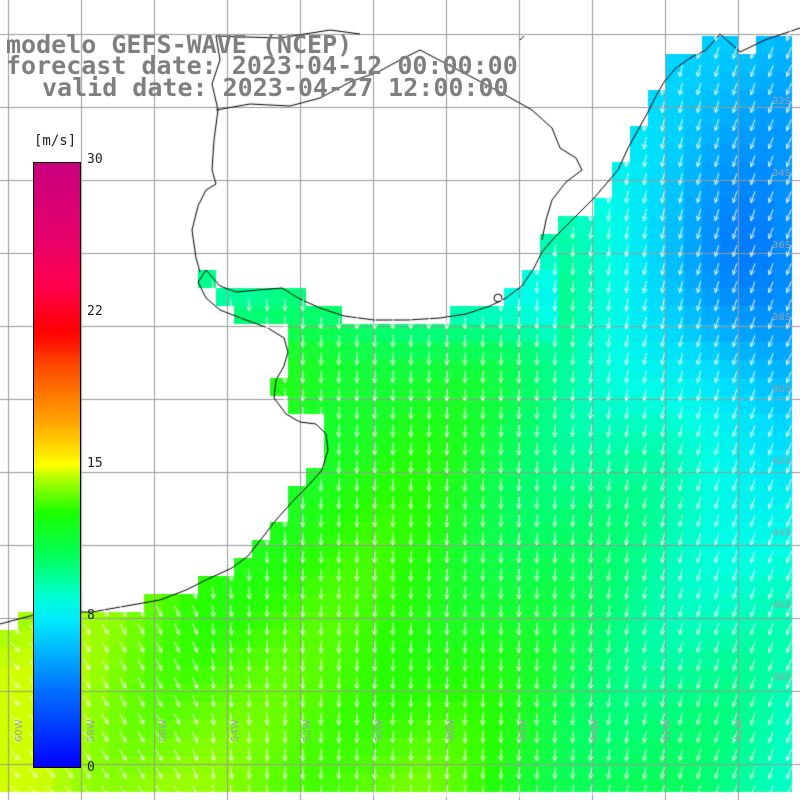  Describe the element at coordinates (179, 44) in the screenshot. I see `model-title: modelo GEFS-WAVE (NCEP)` at that location.